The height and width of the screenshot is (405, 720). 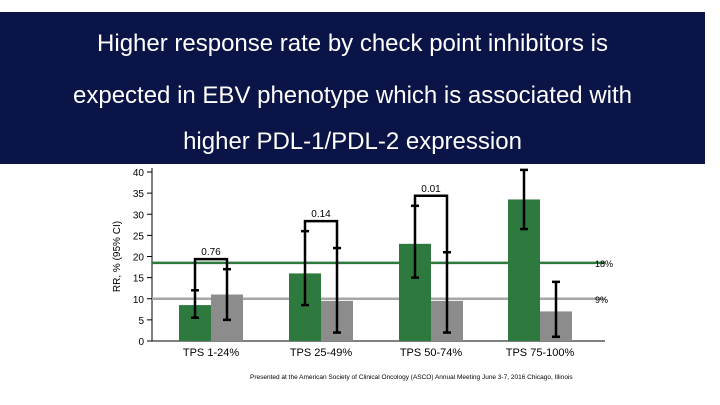 I want to click on p-value-label: 0.14, so click(x=321, y=214).